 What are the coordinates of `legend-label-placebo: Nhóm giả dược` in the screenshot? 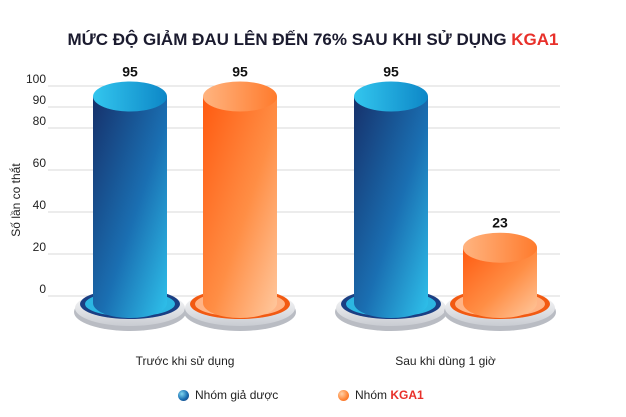 It's located at (237, 395).